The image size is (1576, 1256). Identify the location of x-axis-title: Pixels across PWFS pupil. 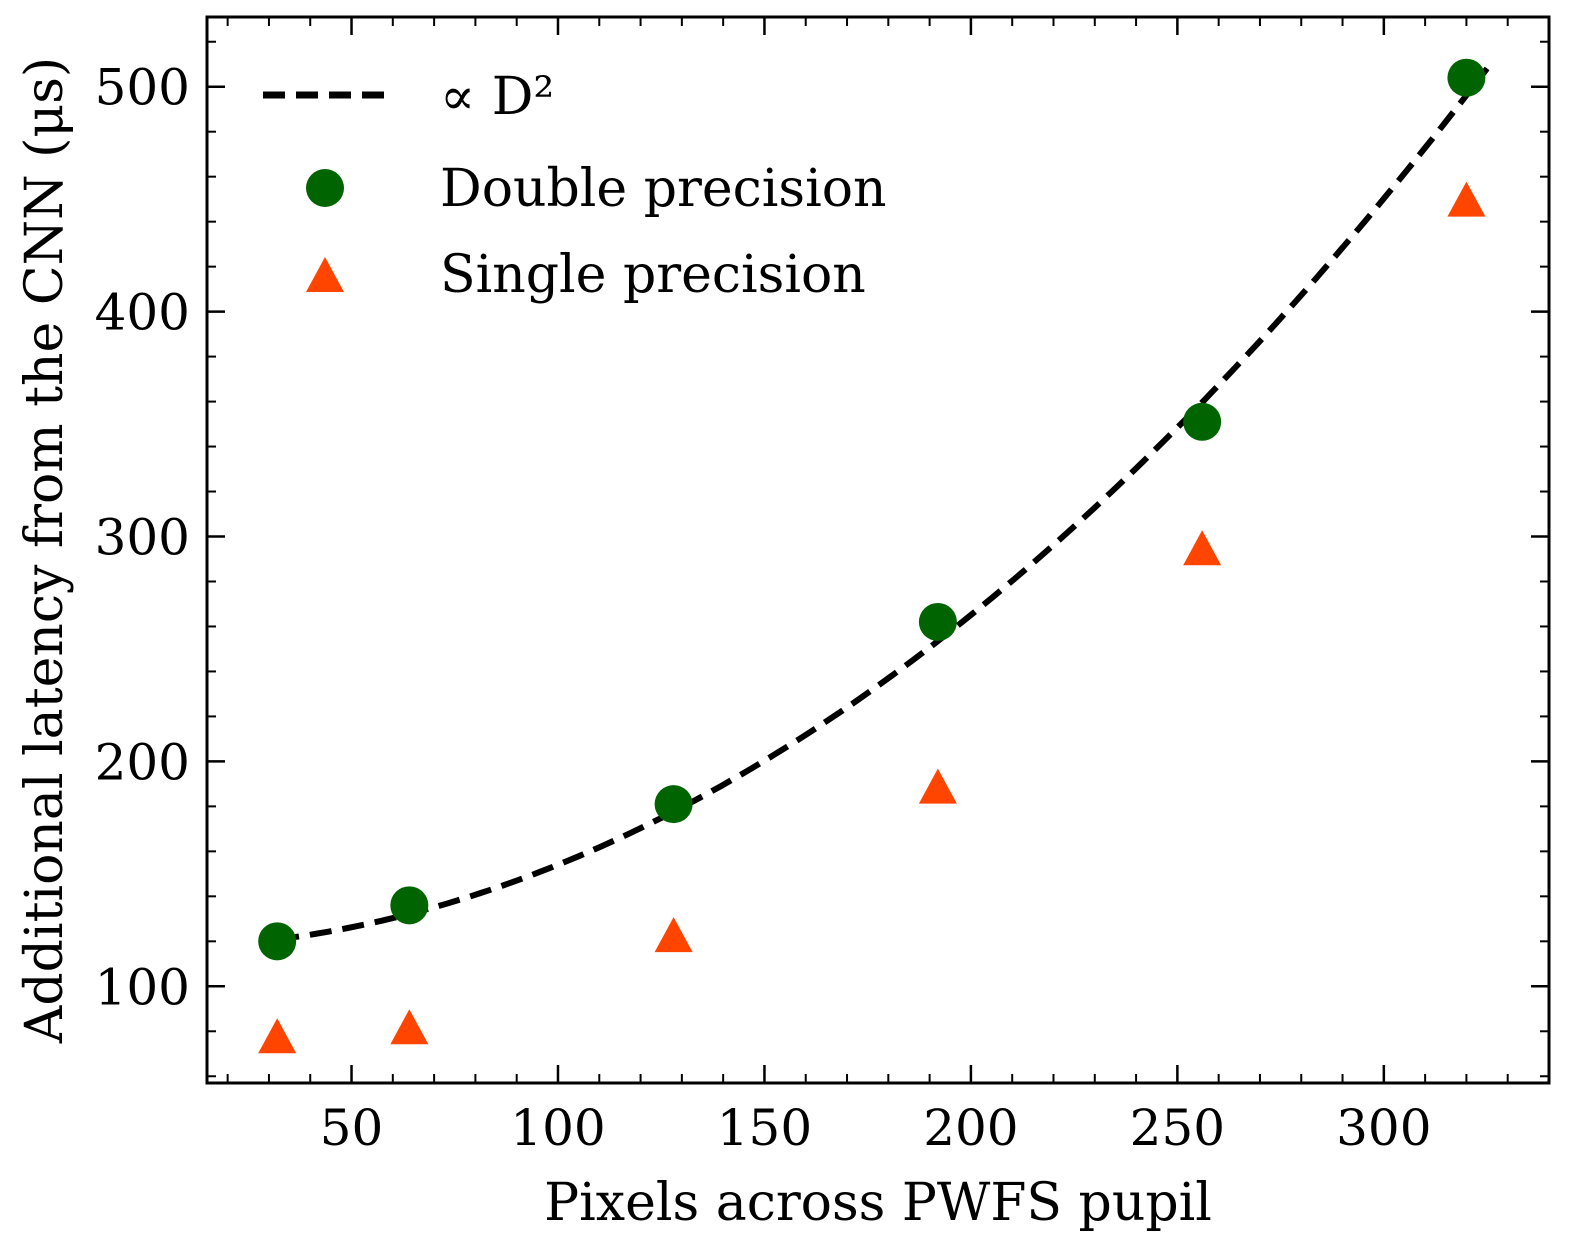
(878, 1203).